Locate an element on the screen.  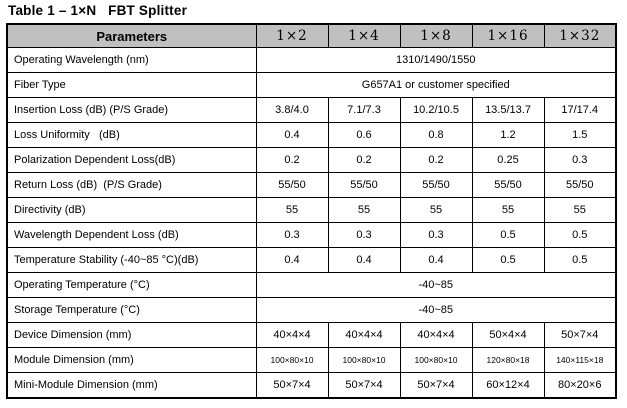
value-cell: 1.5 is located at coordinates (580, 135).